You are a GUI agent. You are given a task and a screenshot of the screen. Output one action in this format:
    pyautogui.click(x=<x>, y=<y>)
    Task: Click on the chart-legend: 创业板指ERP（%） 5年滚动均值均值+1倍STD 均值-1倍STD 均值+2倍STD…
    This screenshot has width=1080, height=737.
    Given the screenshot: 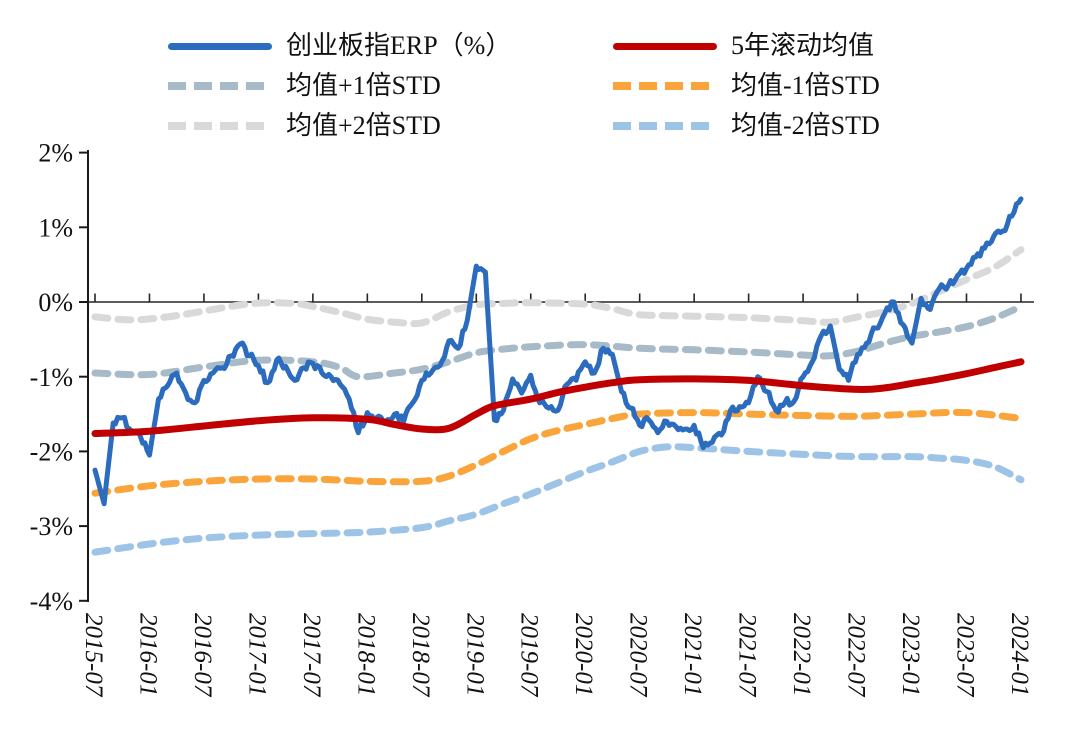 What is the action you would take?
    pyautogui.click(x=524, y=86)
    